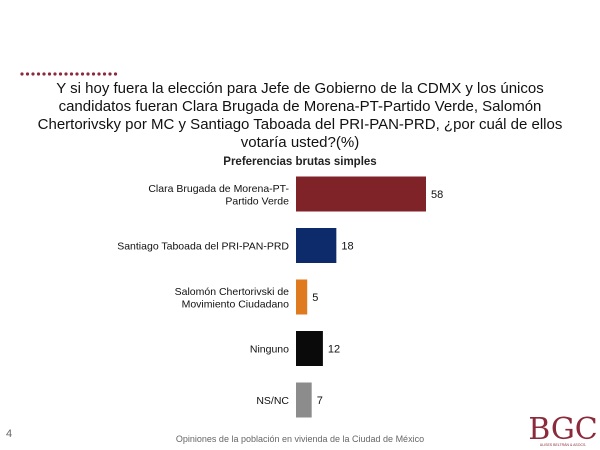  I want to click on category-label: NS/NC, so click(272, 401).